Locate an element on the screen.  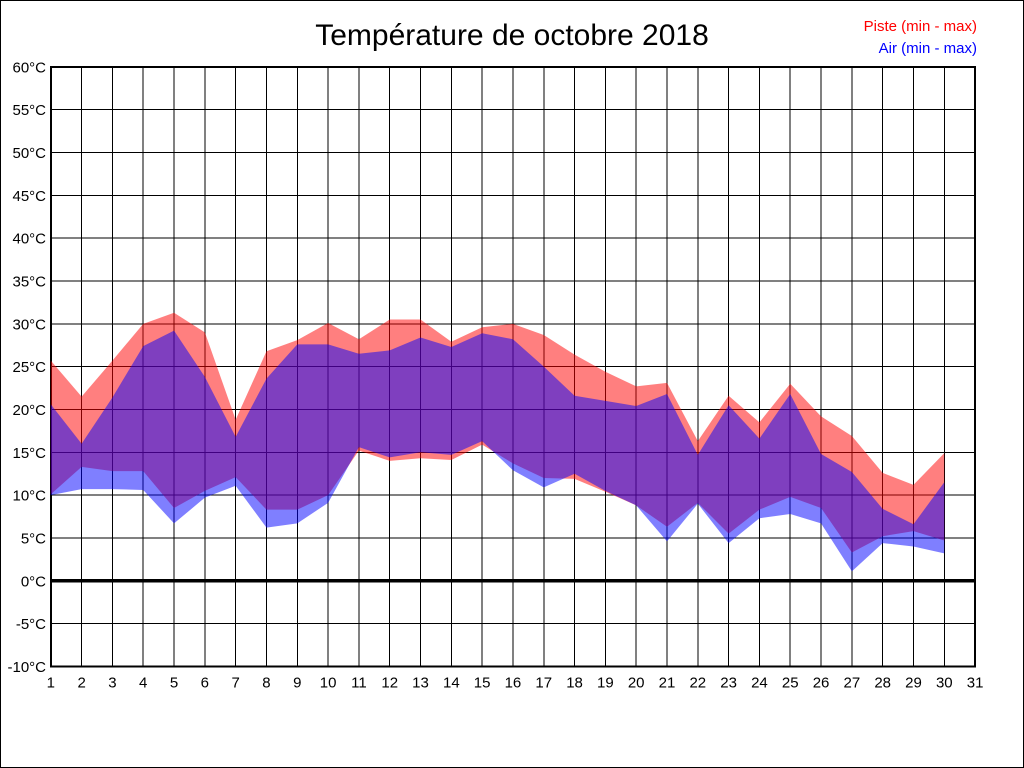
x-tick-label: 11 is located at coordinates (359, 683).